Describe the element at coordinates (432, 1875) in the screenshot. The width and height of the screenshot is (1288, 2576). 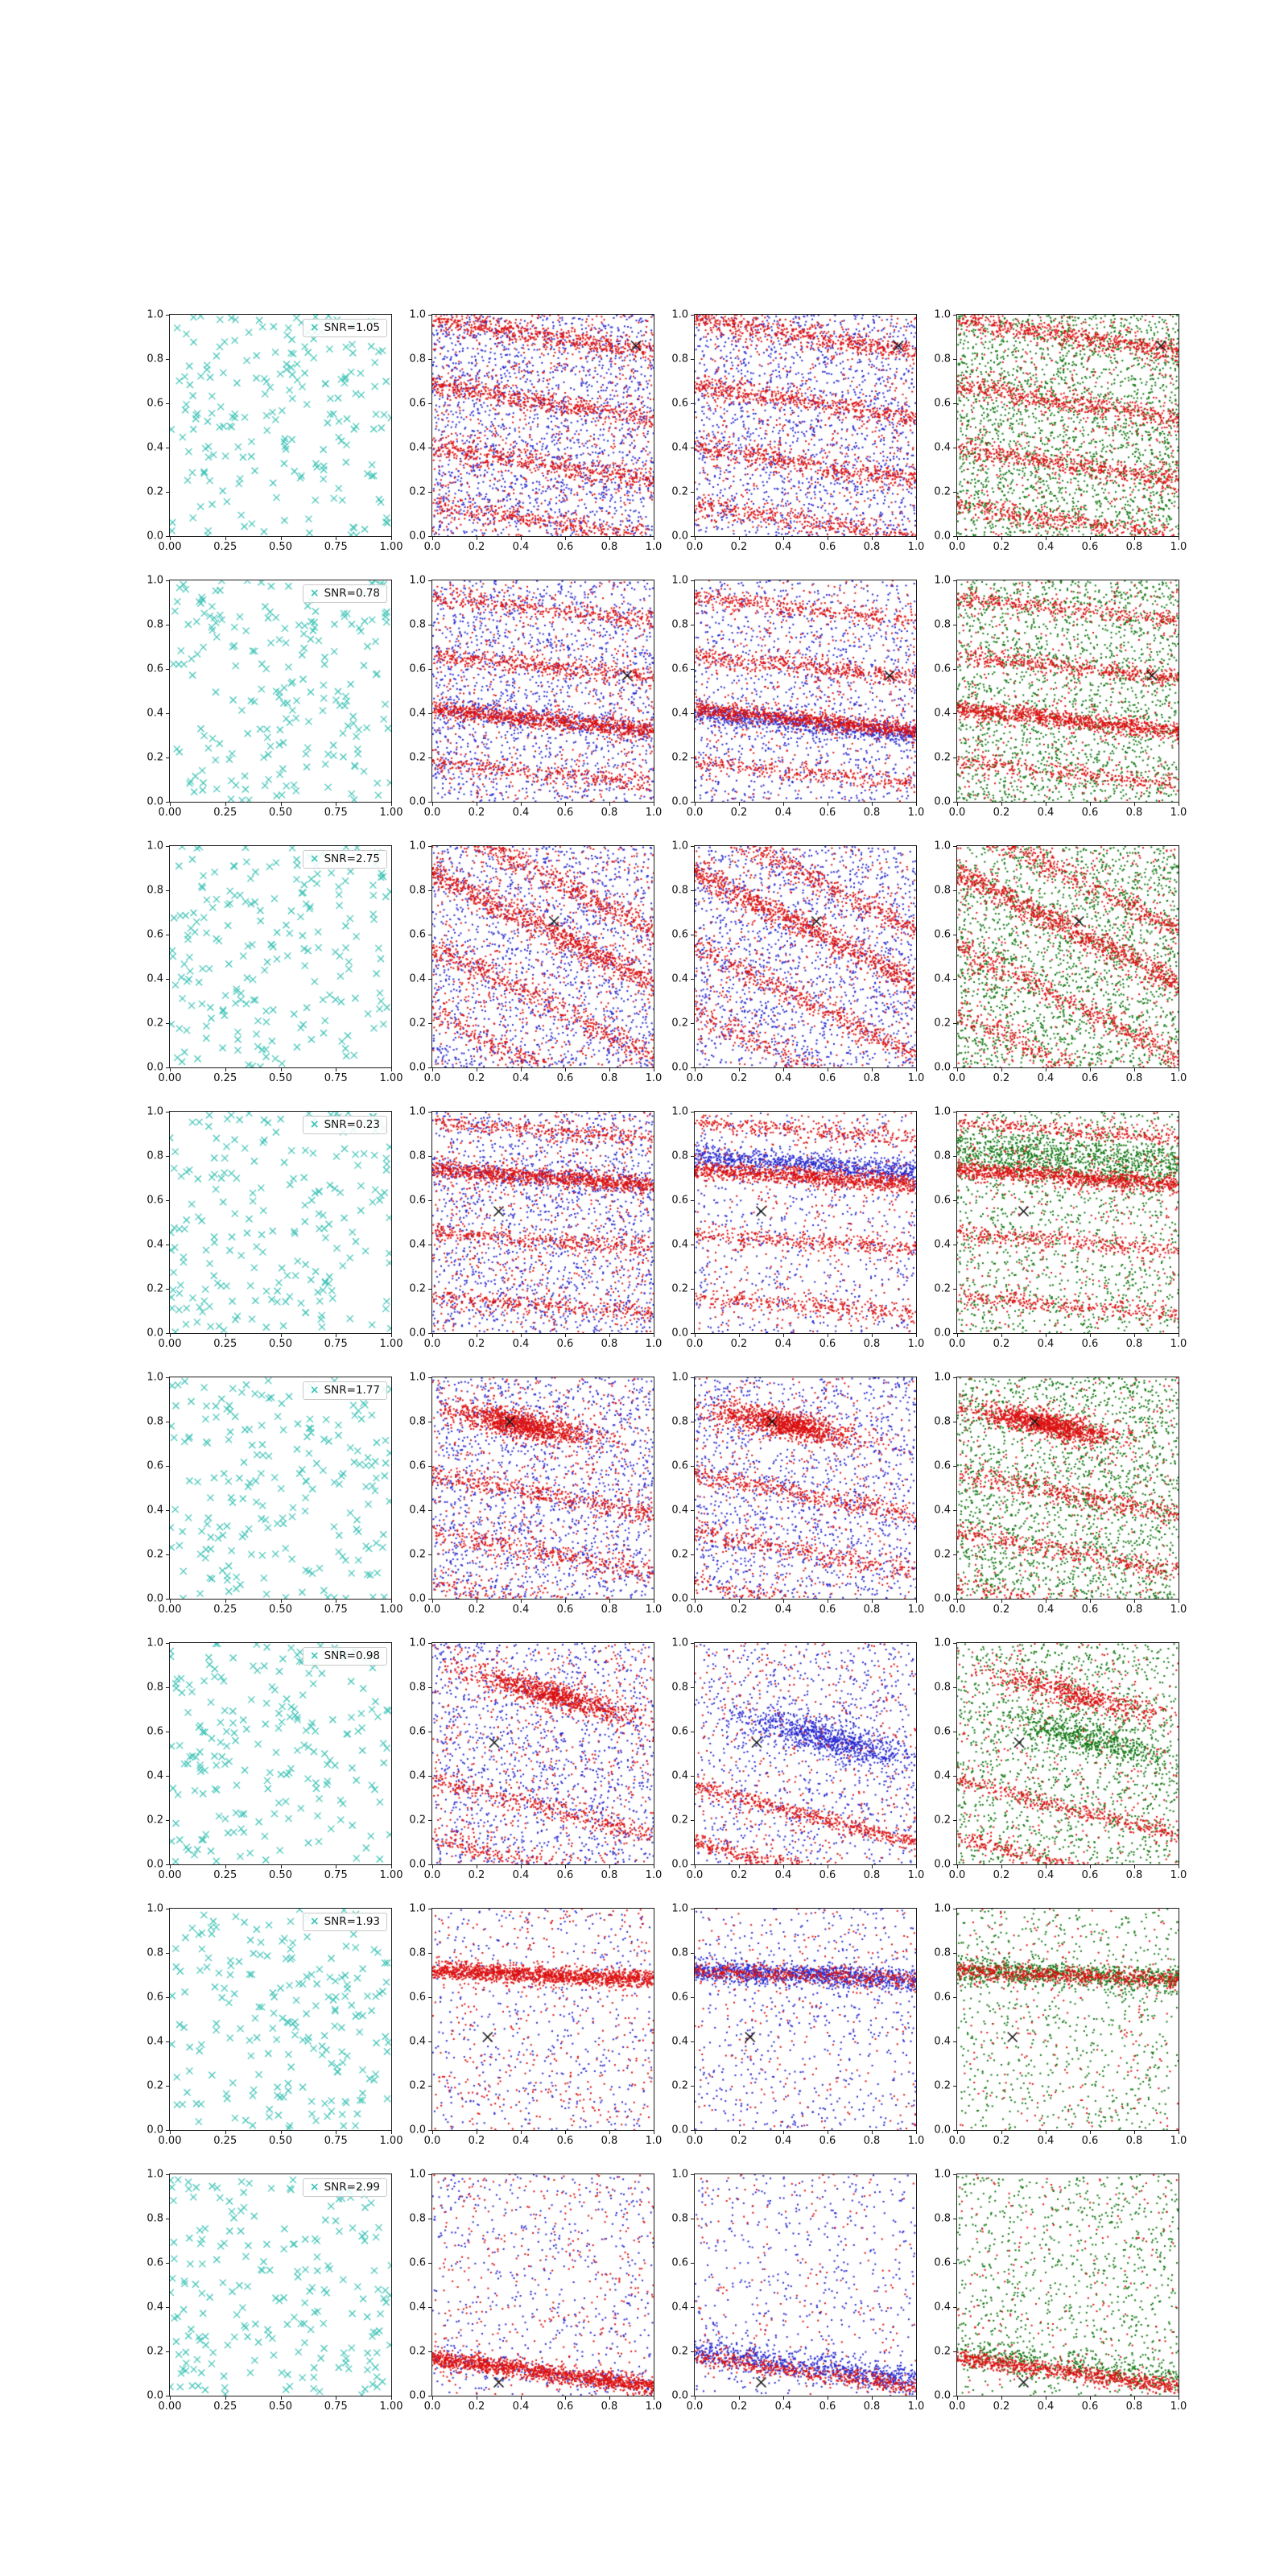
I see `x-tick-label: 0.0` at that location.